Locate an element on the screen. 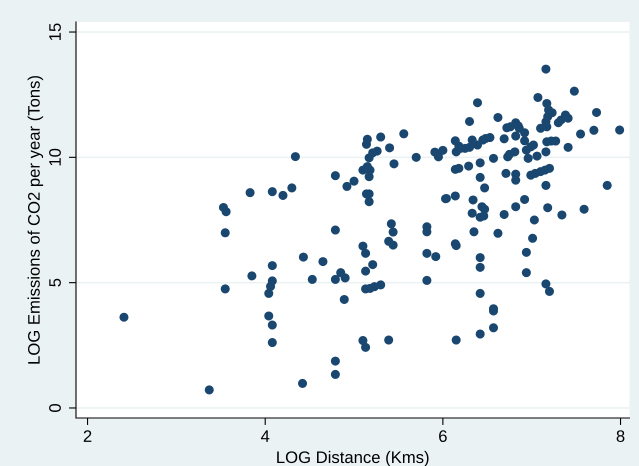  y-tick-label: 15 is located at coordinates (55, 31).